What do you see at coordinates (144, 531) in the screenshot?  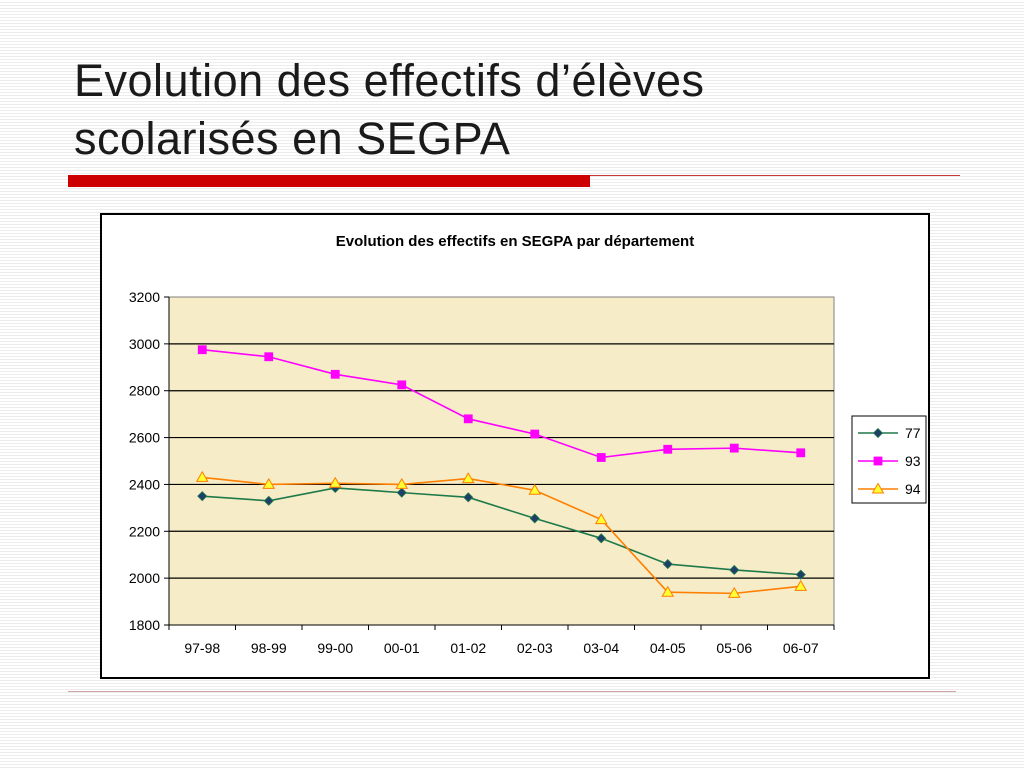 I see `y-tick-label: 2200` at bounding box center [144, 531].